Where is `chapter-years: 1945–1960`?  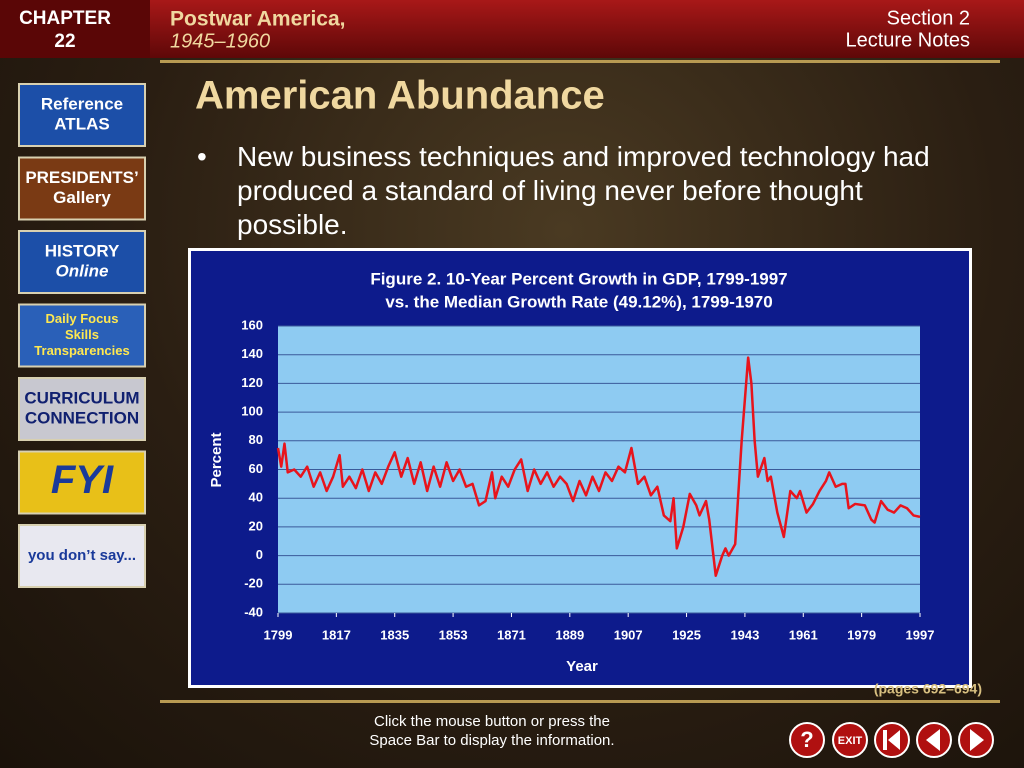
chapter-years: 1945–1960 is located at coordinates (220, 41).